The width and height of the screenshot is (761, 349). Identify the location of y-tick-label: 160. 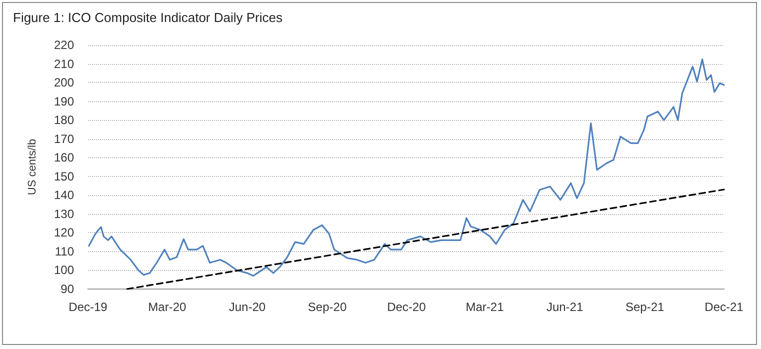
(64, 157).